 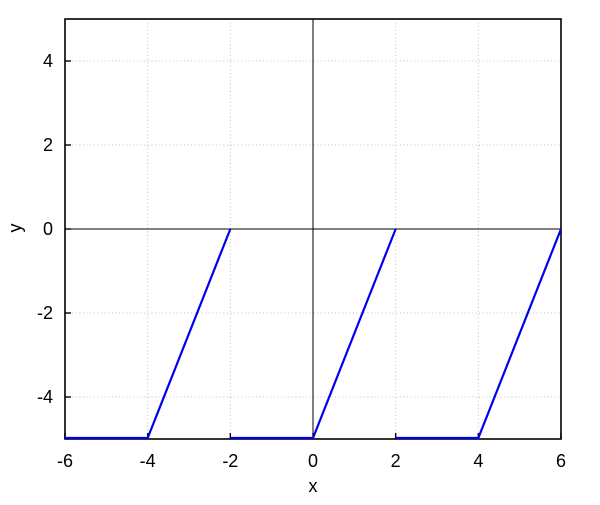 What do you see at coordinates (313, 486) in the screenshot?
I see `x-axis-label: x` at bounding box center [313, 486].